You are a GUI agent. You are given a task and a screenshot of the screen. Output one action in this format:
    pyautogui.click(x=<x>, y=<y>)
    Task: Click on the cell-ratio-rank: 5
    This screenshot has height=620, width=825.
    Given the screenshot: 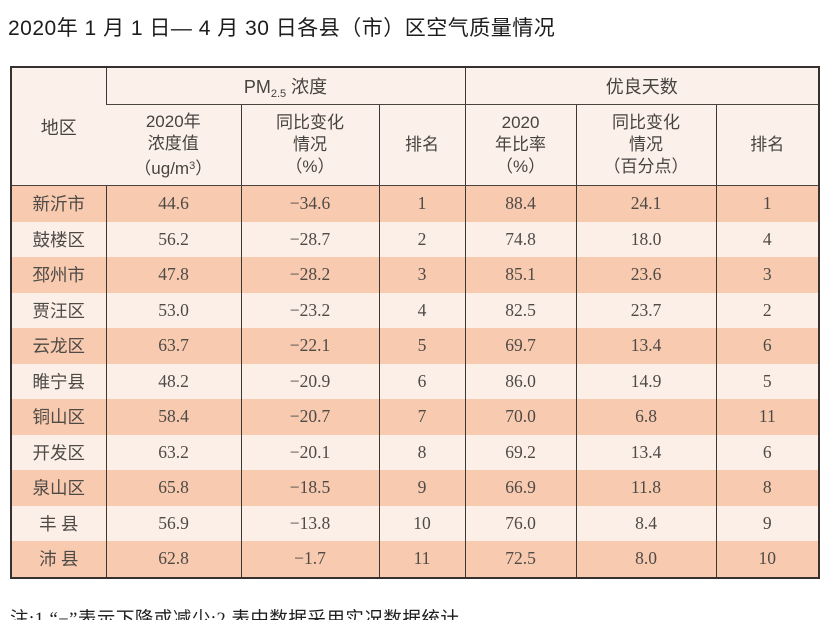 What is the action you would take?
    pyautogui.click(x=767, y=381)
    